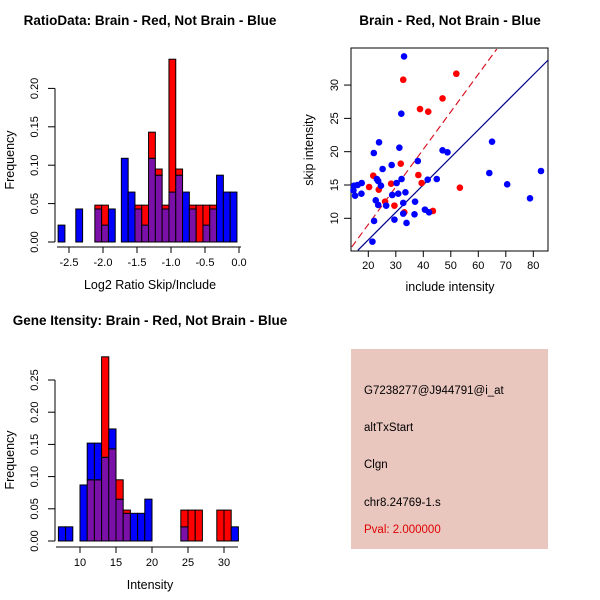 This screenshot has height=600, width=600. What do you see at coordinates (335, 118) in the screenshot?
I see `y-tick-label: 25` at bounding box center [335, 118].